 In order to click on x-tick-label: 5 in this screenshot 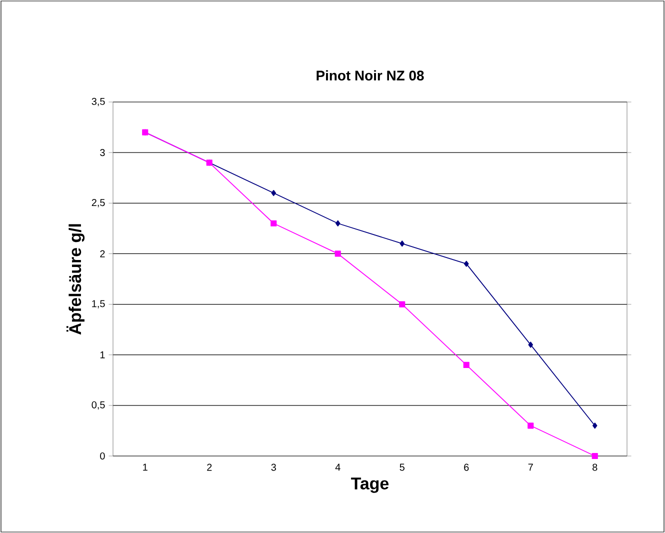, I will do `click(402, 467)`.